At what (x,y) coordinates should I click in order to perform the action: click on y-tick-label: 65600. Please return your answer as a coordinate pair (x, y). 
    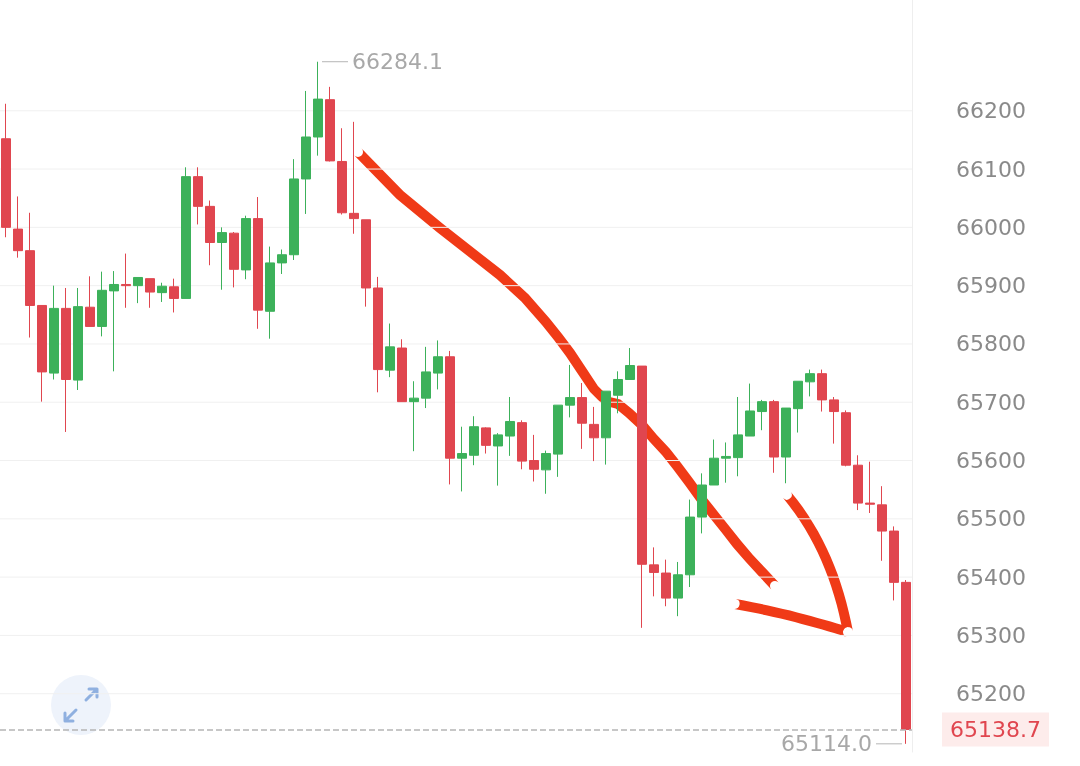
    Looking at the image, I should click on (991, 461).